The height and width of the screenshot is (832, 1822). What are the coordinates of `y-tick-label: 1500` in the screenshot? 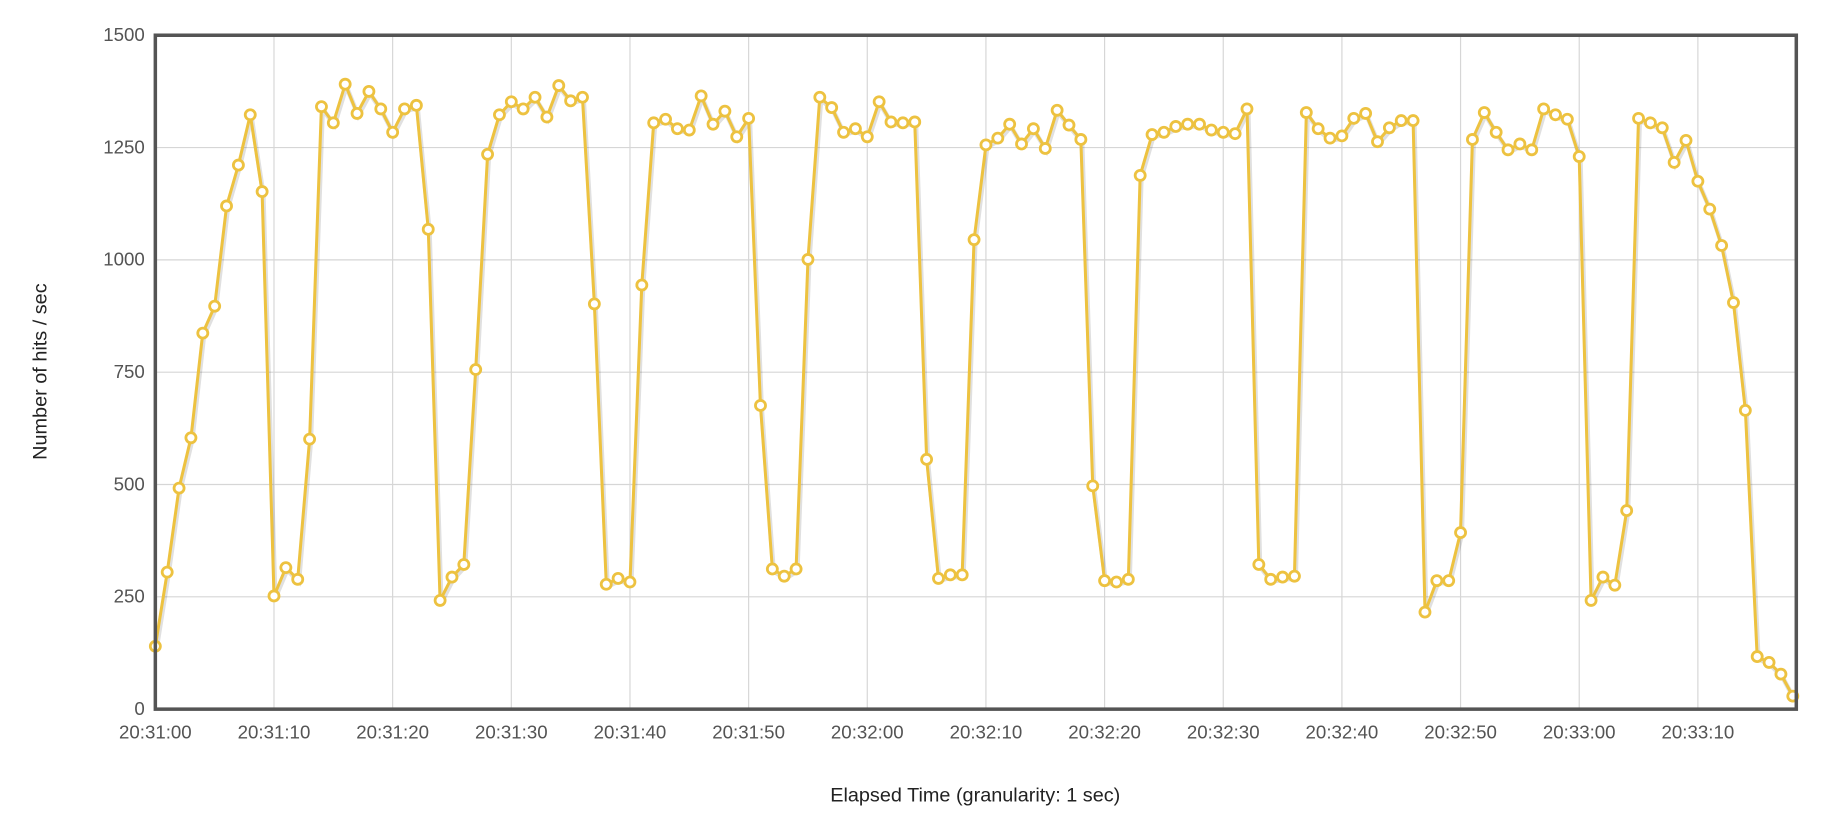 It's located at (124, 34).